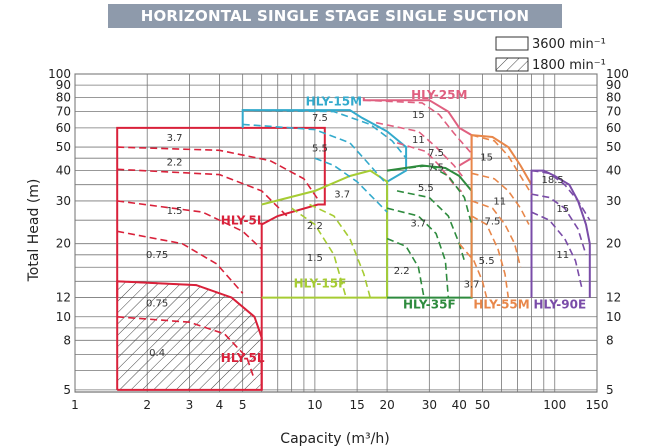 This screenshot has width=650, height=448. I want to click on x-tick-label: 40, so click(459, 405).